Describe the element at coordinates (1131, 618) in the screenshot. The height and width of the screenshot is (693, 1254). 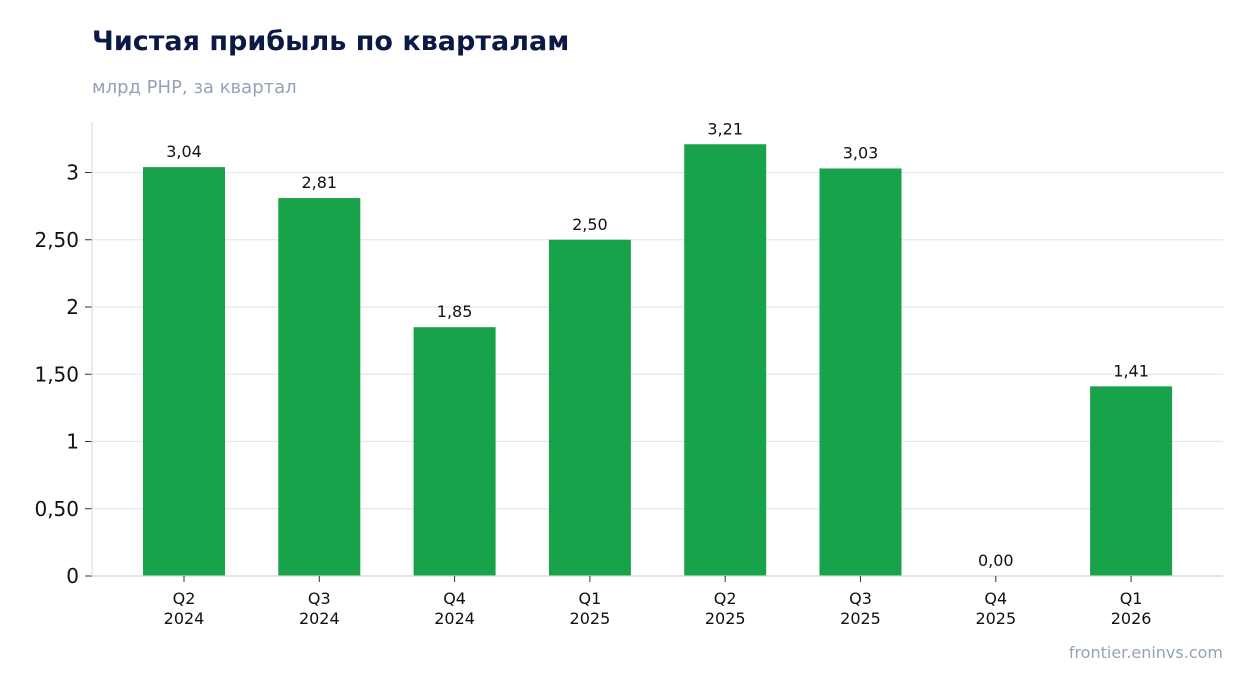
I see `x-tick-label: 2026` at that location.